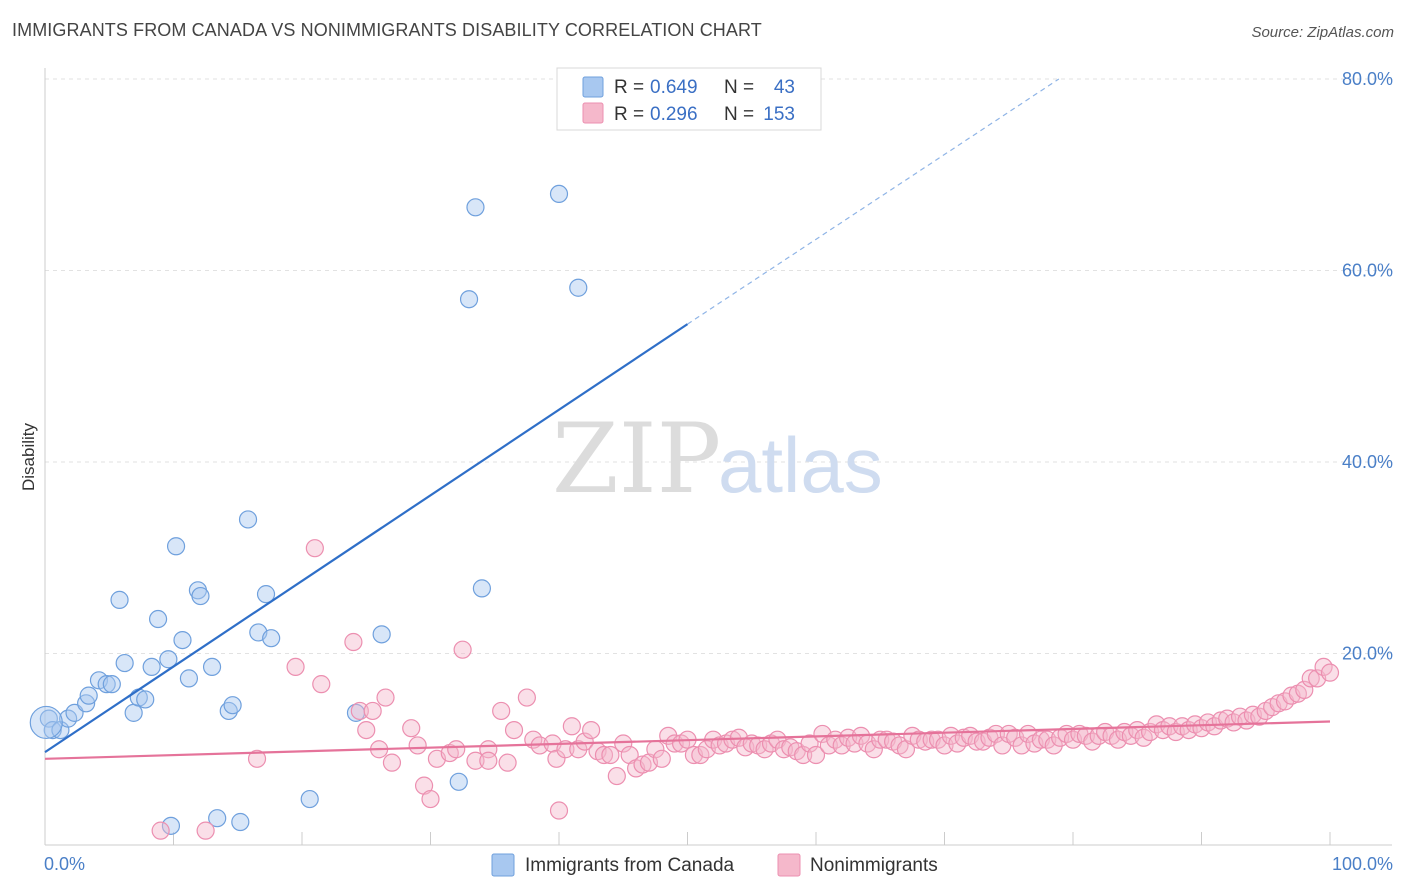 This screenshot has width=1406, height=892. I want to click on x-tick-labels: 0.0% 100.0%, so click(718, 864).